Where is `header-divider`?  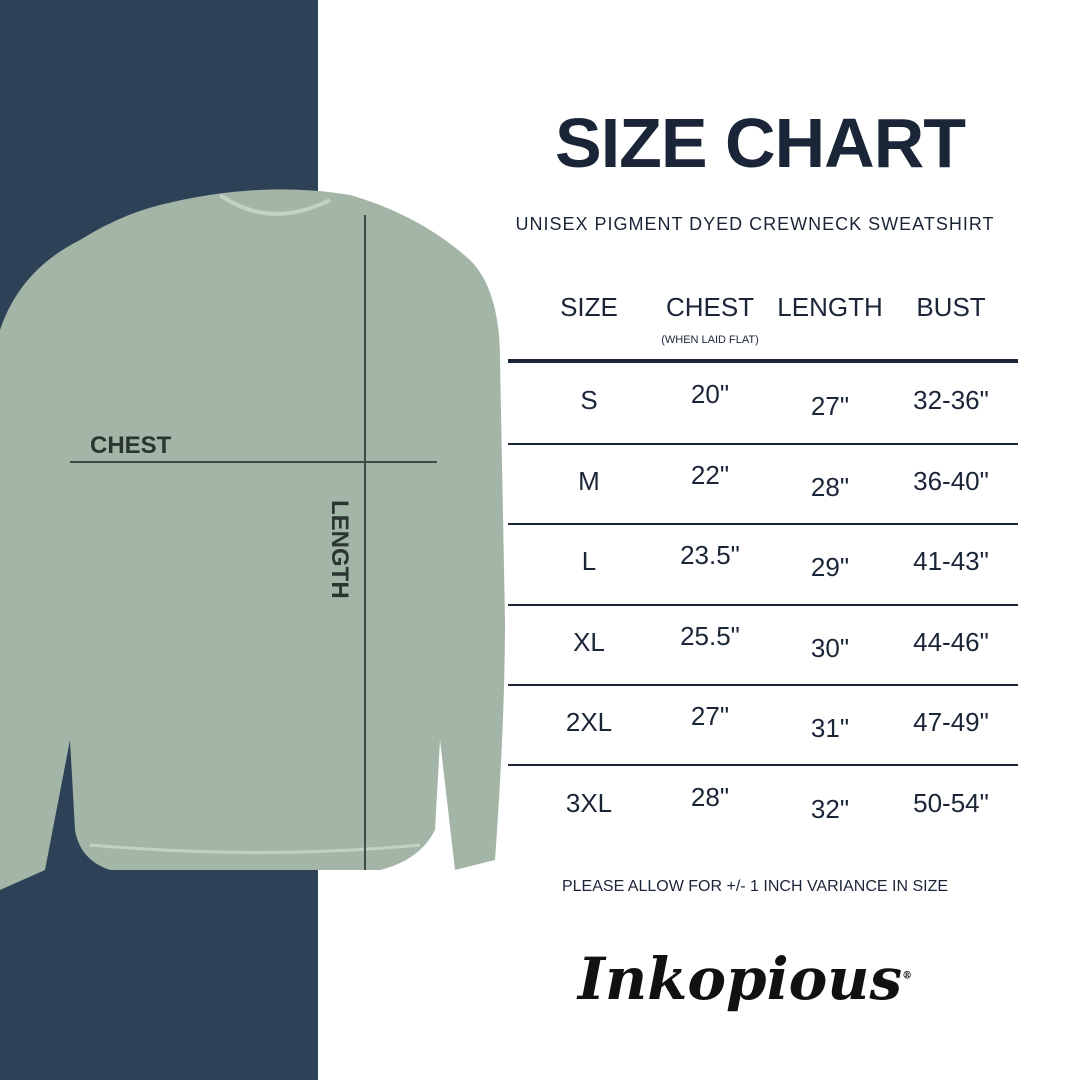
header-divider is located at coordinates (763, 361).